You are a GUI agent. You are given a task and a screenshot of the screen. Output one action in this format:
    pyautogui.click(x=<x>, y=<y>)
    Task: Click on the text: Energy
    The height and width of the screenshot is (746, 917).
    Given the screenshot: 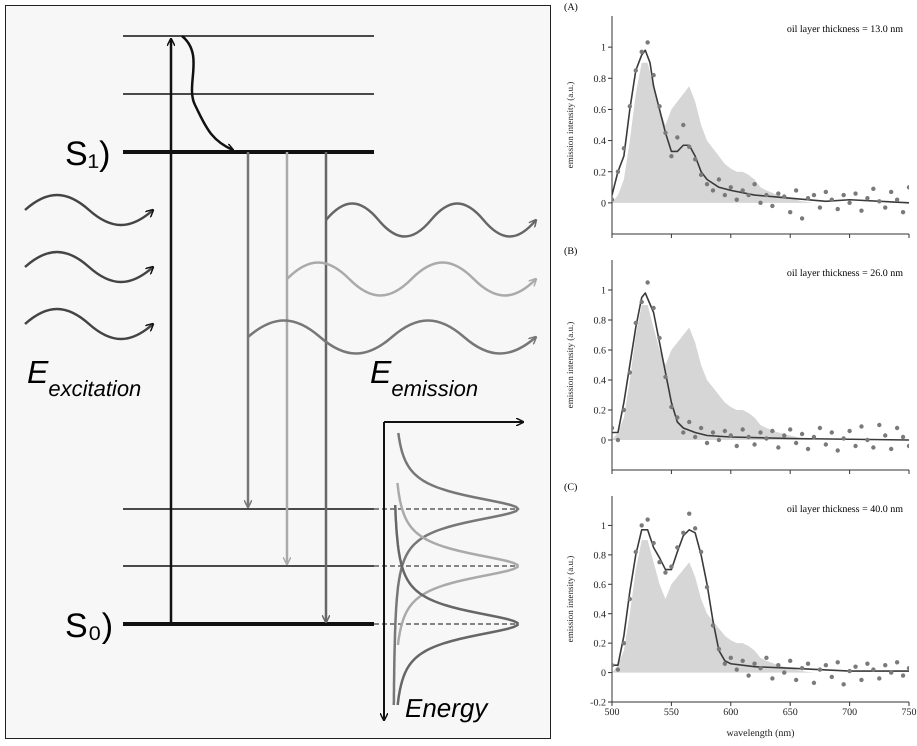 What is the action you would take?
    pyautogui.click(x=447, y=708)
    